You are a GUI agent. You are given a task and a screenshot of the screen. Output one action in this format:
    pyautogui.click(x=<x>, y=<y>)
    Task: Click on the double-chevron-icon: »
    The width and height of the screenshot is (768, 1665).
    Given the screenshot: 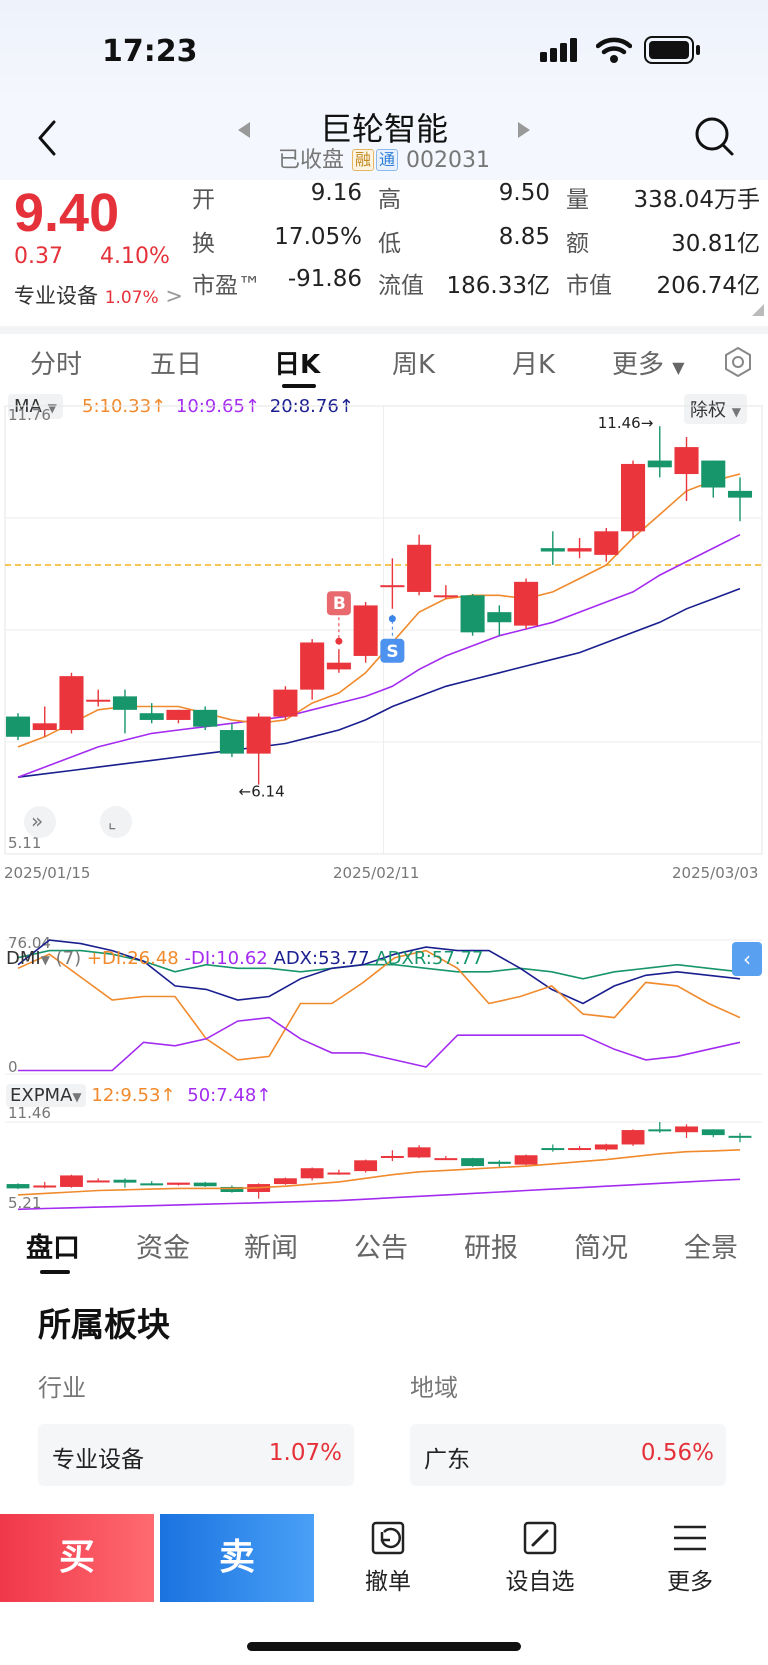 What is the action you would take?
    pyautogui.click(x=37, y=821)
    